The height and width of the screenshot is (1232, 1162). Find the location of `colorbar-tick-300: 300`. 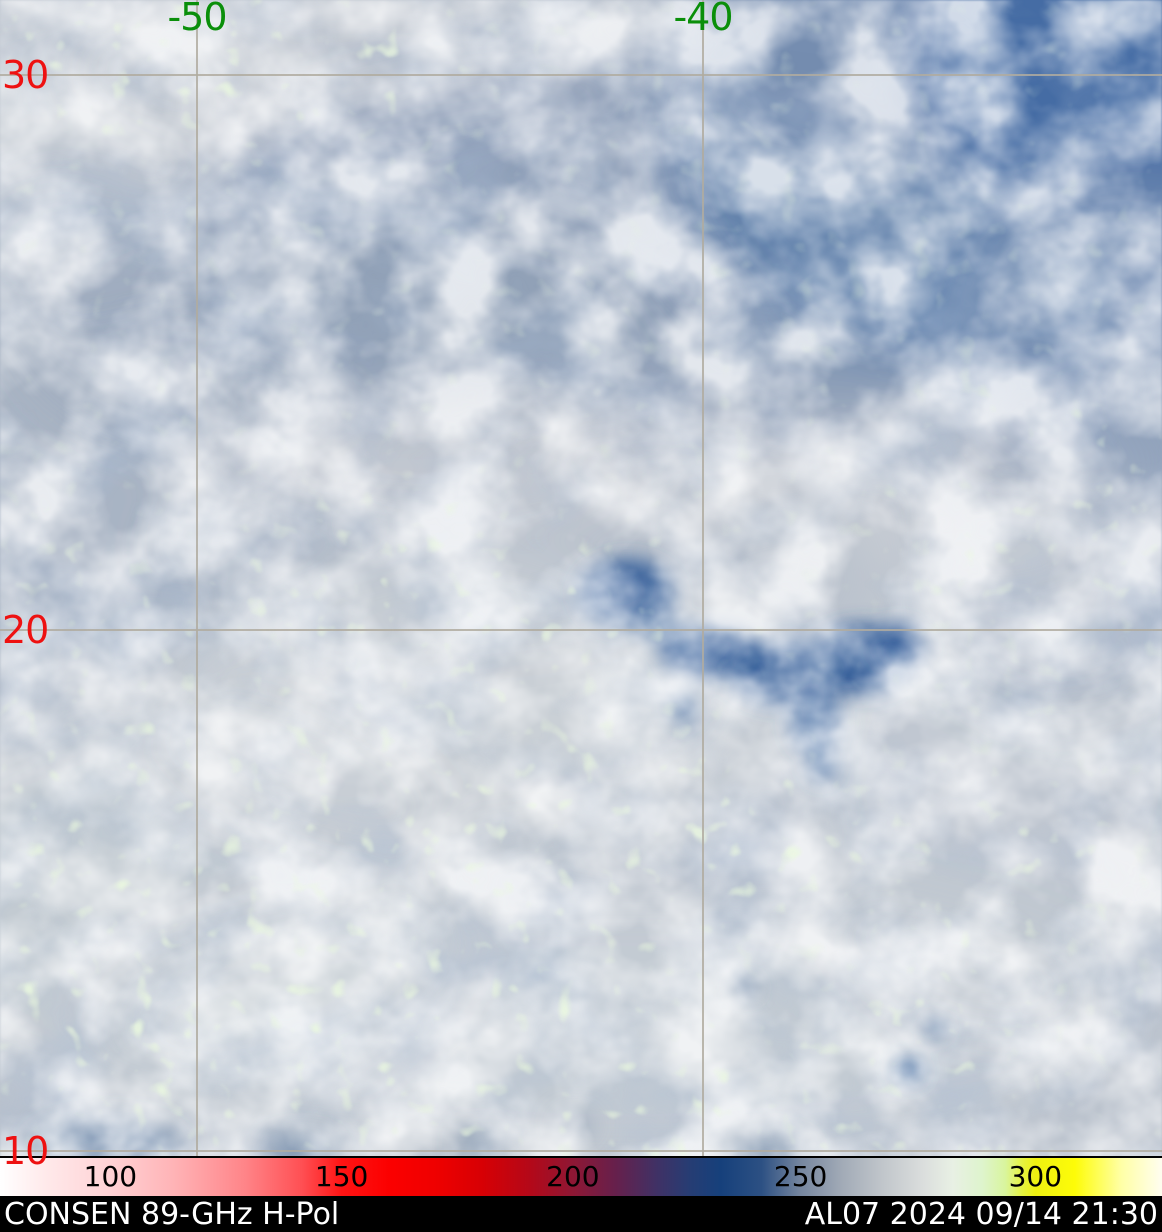

colorbar-tick-300: 300 is located at coordinates (1035, 1176).